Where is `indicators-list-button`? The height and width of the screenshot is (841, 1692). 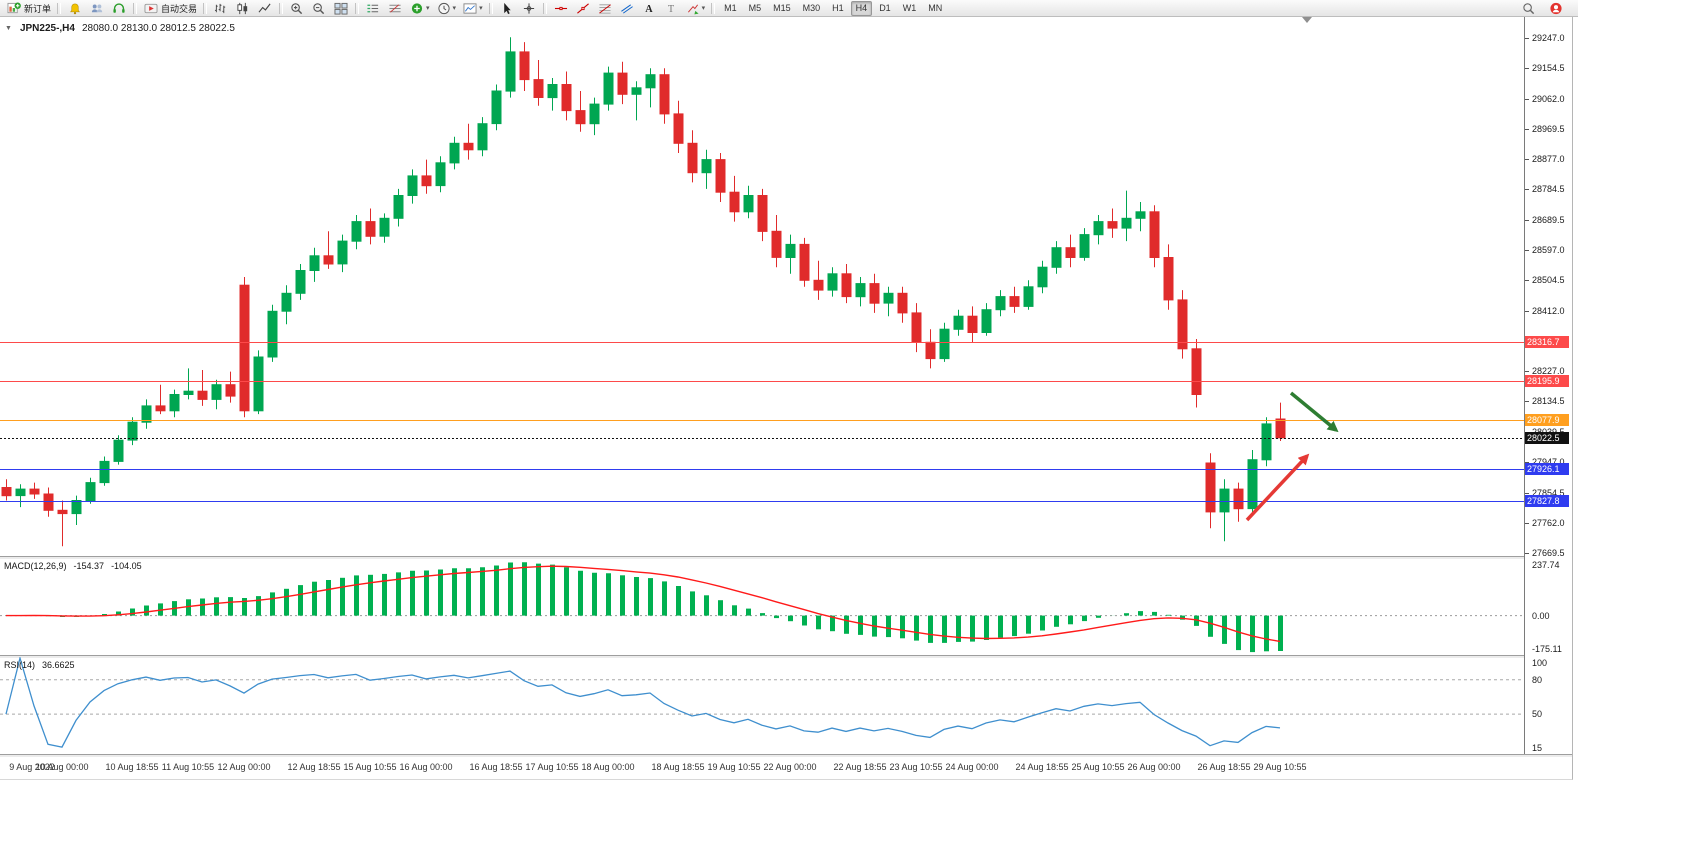 indicators-list-button is located at coordinates (373, 8).